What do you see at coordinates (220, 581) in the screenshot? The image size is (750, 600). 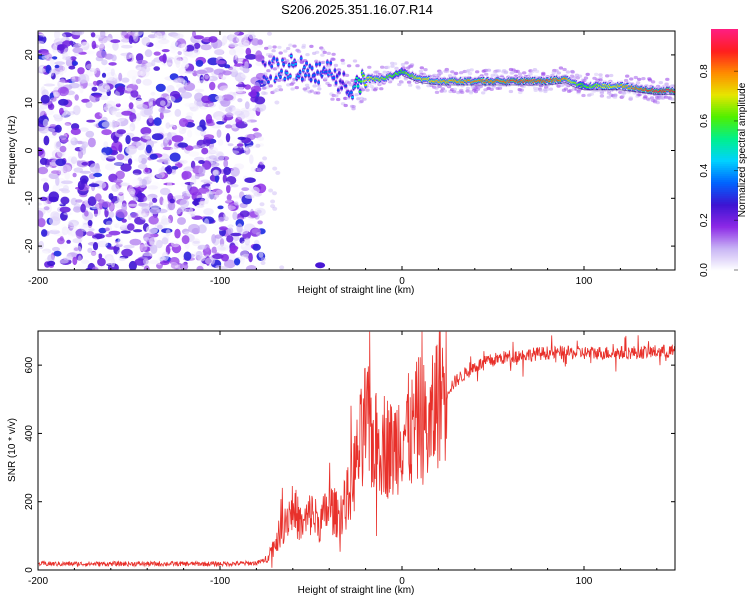 I see `snr-x-tick-label: -100` at bounding box center [220, 581].